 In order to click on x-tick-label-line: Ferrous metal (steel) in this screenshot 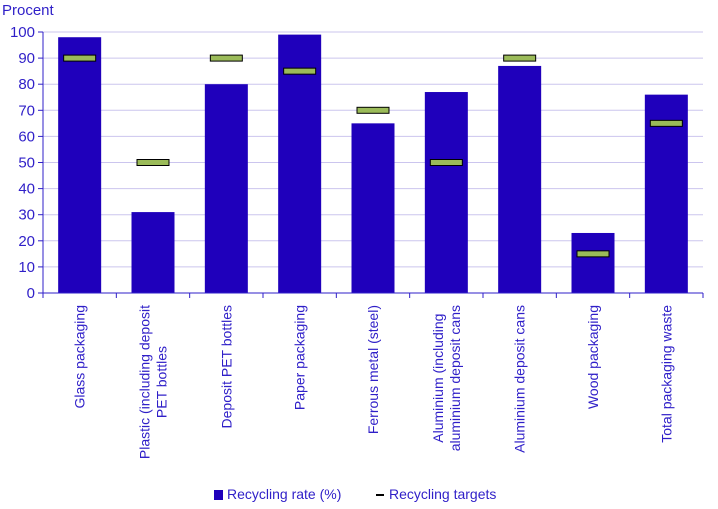, I will do `click(373, 369)`.